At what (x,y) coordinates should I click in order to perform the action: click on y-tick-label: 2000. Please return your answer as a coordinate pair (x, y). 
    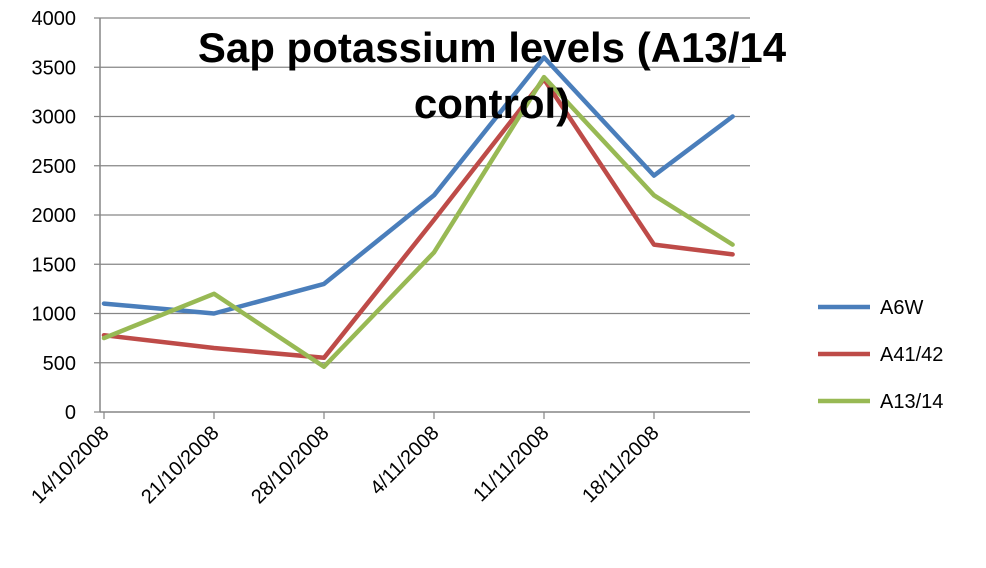
    Looking at the image, I should click on (54, 216).